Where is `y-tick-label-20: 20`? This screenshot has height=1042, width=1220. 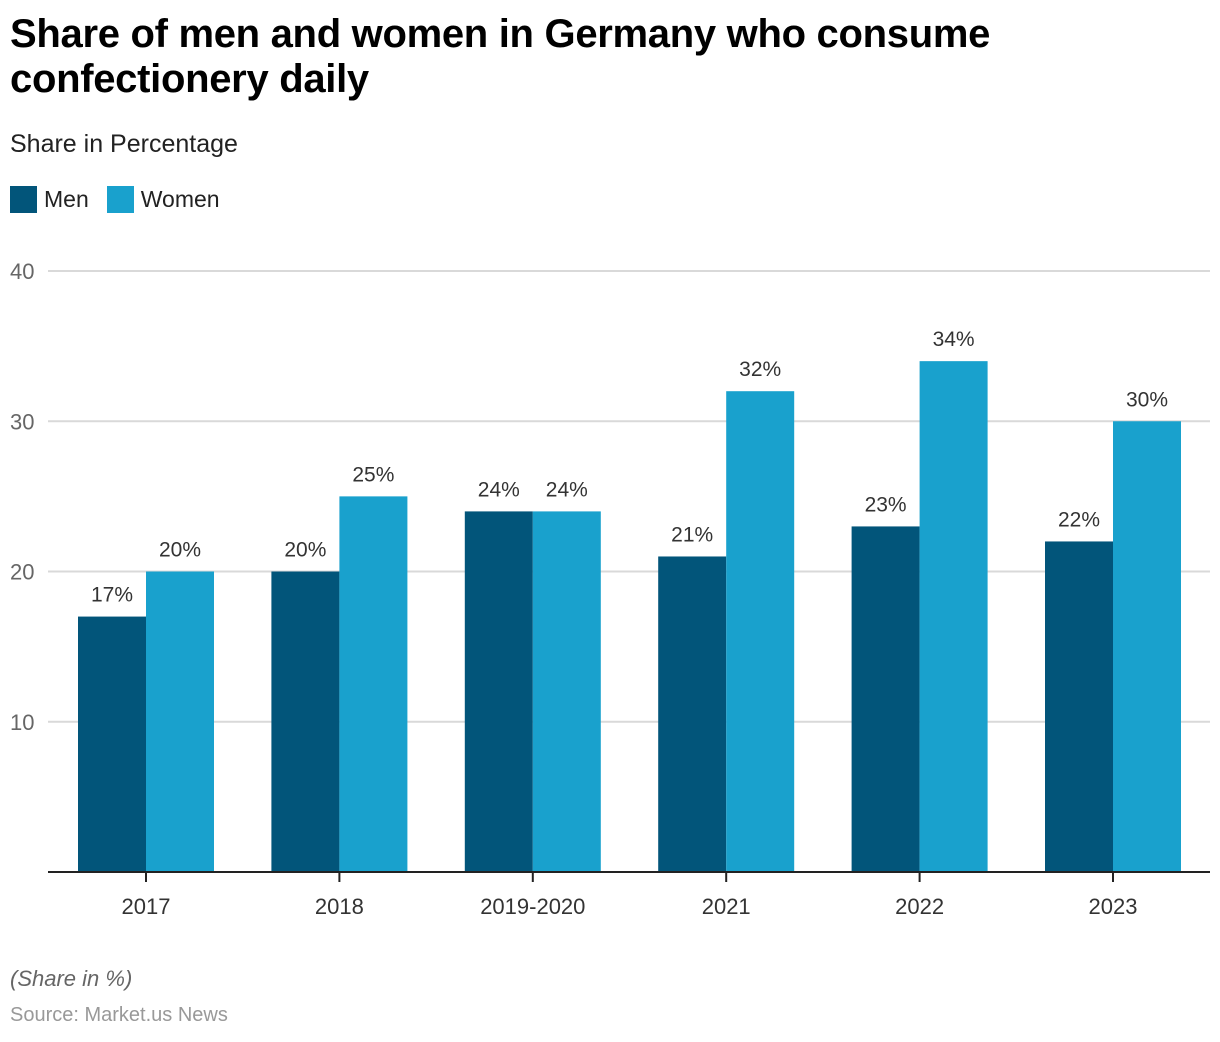
y-tick-label-20: 20 is located at coordinates (22, 572).